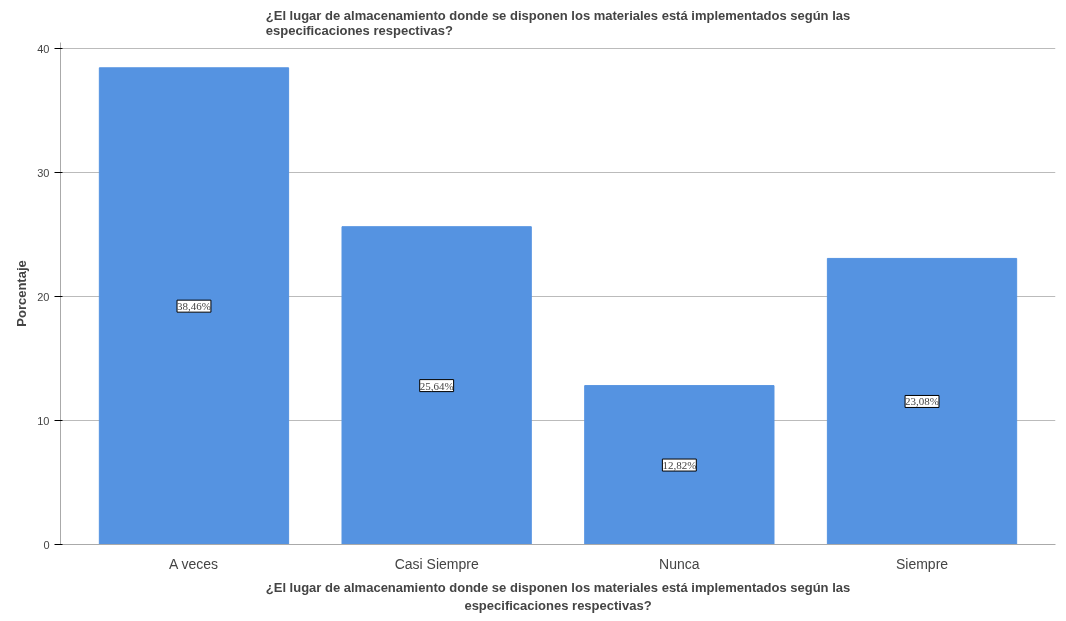 The width and height of the screenshot is (1066, 621). What do you see at coordinates (558, 22) in the screenshot?
I see `chart-title: ¿El lugar de almacenamiento donde se disponen los materiales está implementados según las especificaciones respectivas?` at bounding box center [558, 22].